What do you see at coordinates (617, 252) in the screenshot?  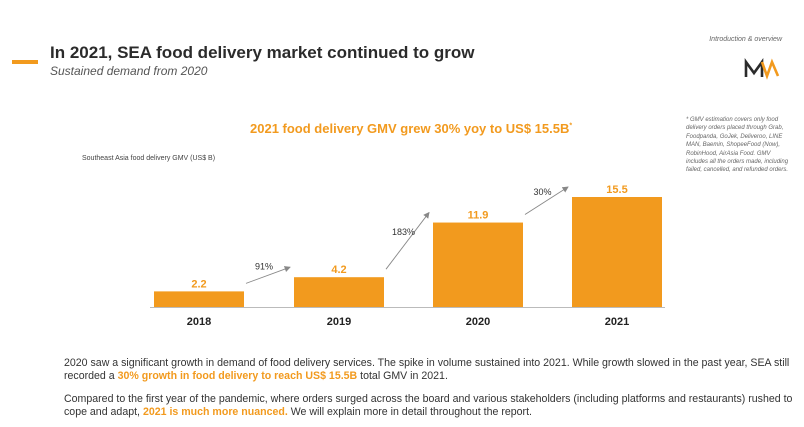 I see `bar-2021` at bounding box center [617, 252].